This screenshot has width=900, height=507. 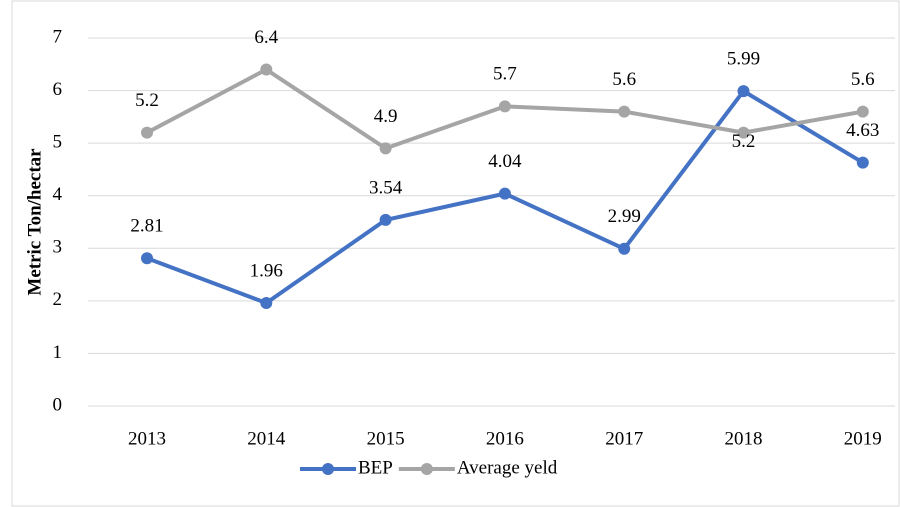 I want to click on y-tick-label: 5, so click(x=58, y=142).